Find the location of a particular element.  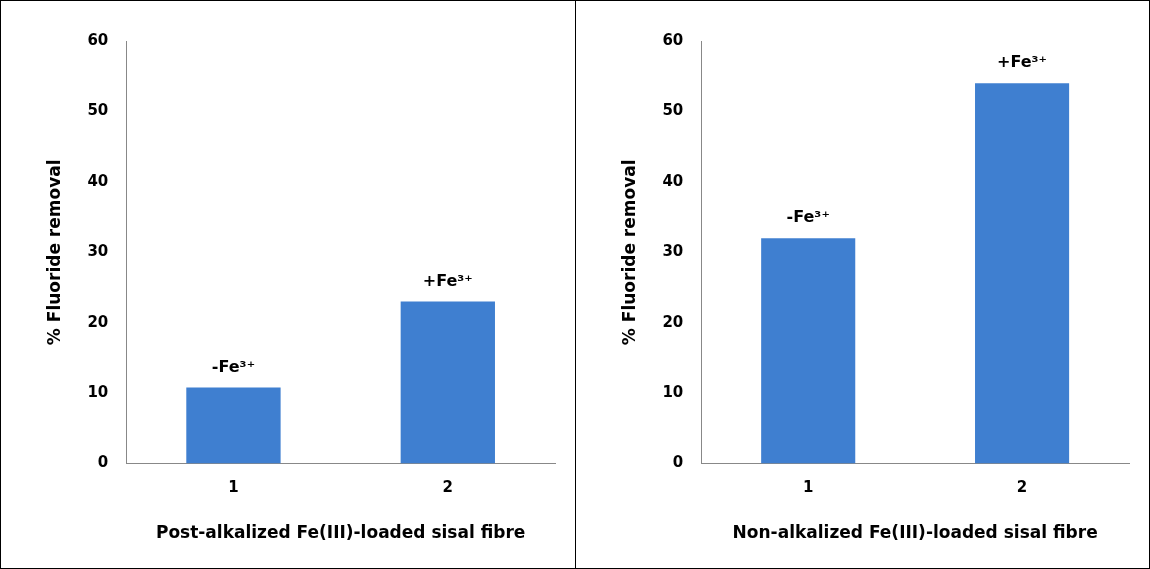

x-axis-title: Non-alkalized Fe(III)-loaded sisal fibre is located at coordinates (915, 532).